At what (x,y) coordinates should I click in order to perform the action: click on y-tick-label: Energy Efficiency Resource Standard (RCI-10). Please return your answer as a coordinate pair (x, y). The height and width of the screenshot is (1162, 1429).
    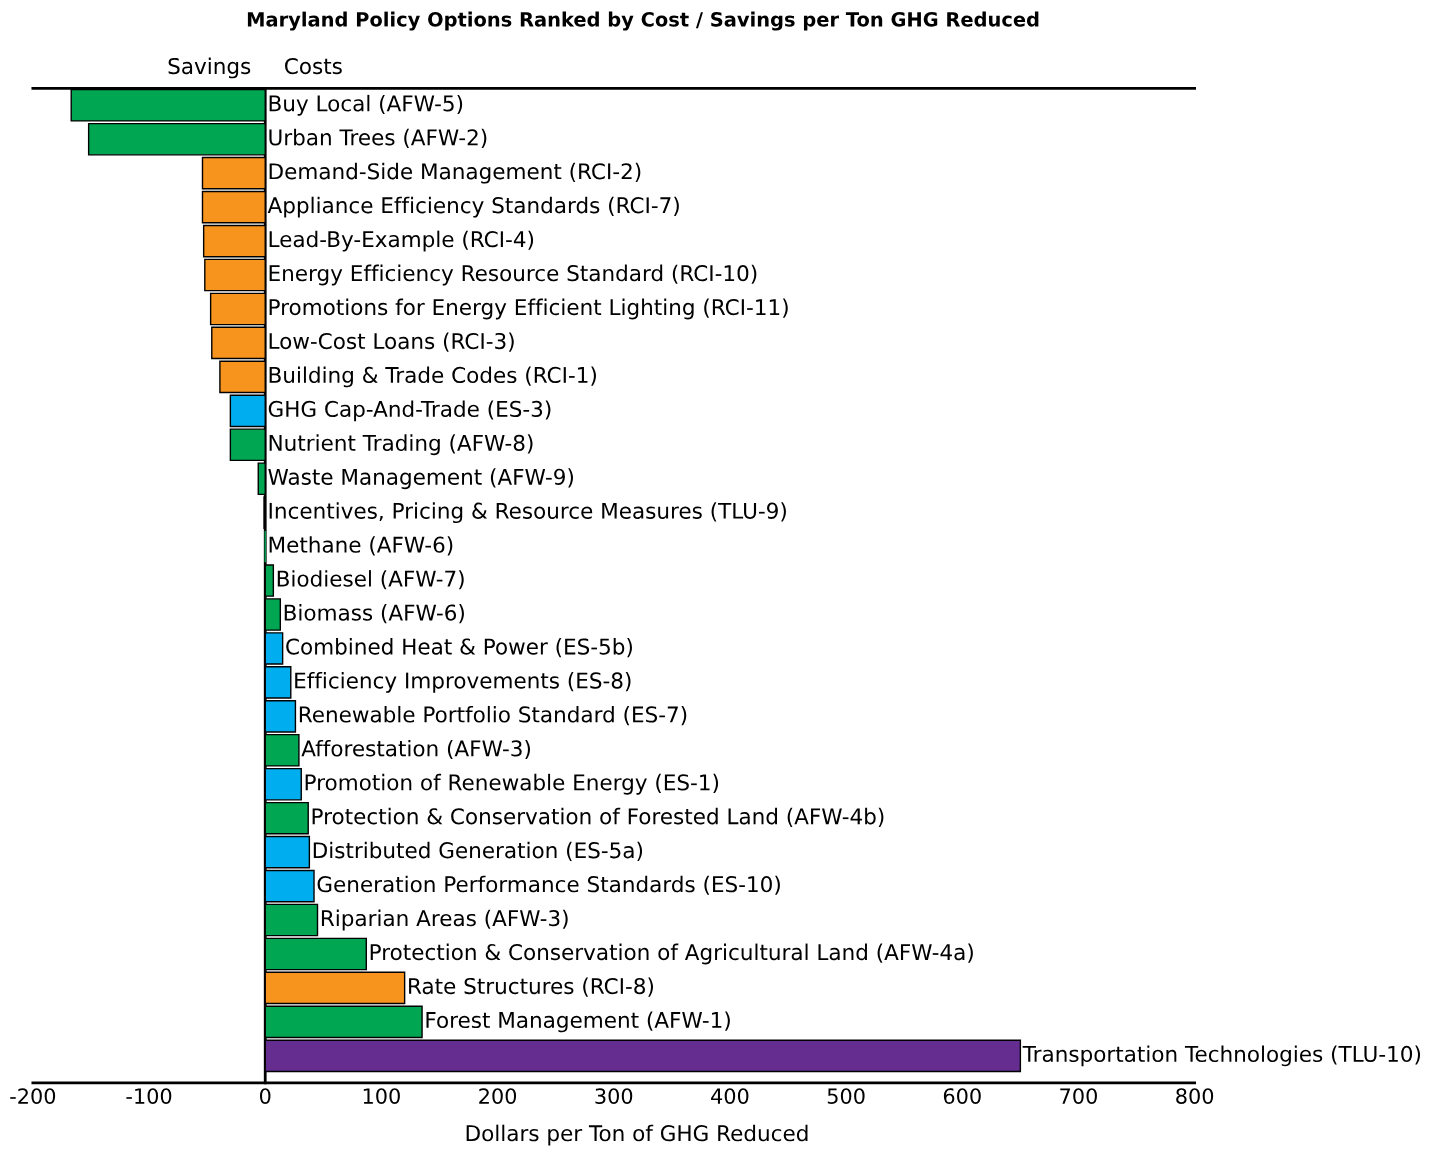
    Looking at the image, I should click on (513, 275).